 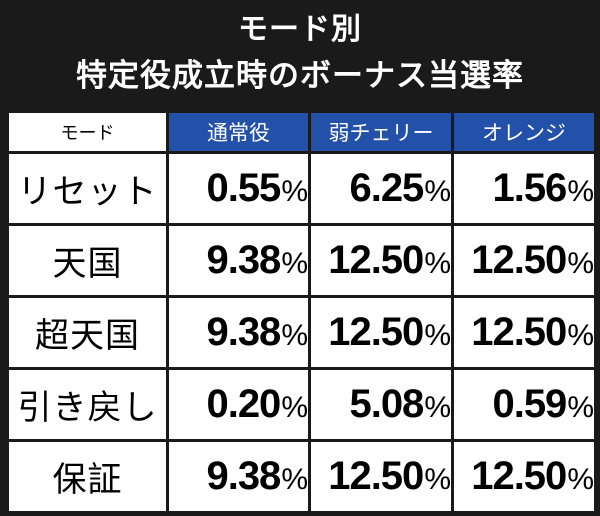 What do you see at coordinates (243, 404) in the screenshot?
I see `rate-value: 0.20` at bounding box center [243, 404].